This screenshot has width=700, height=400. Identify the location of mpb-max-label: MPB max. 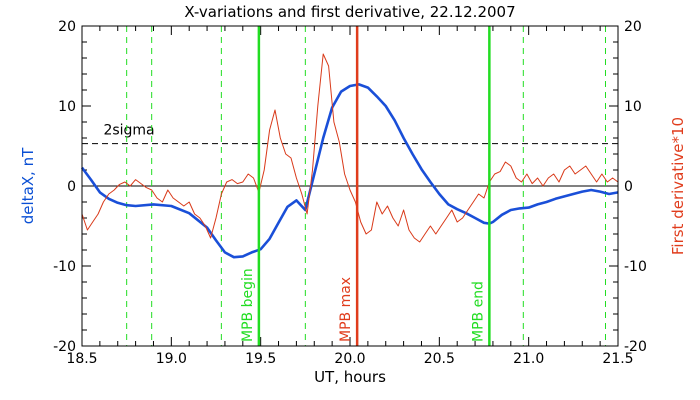
(346, 309).